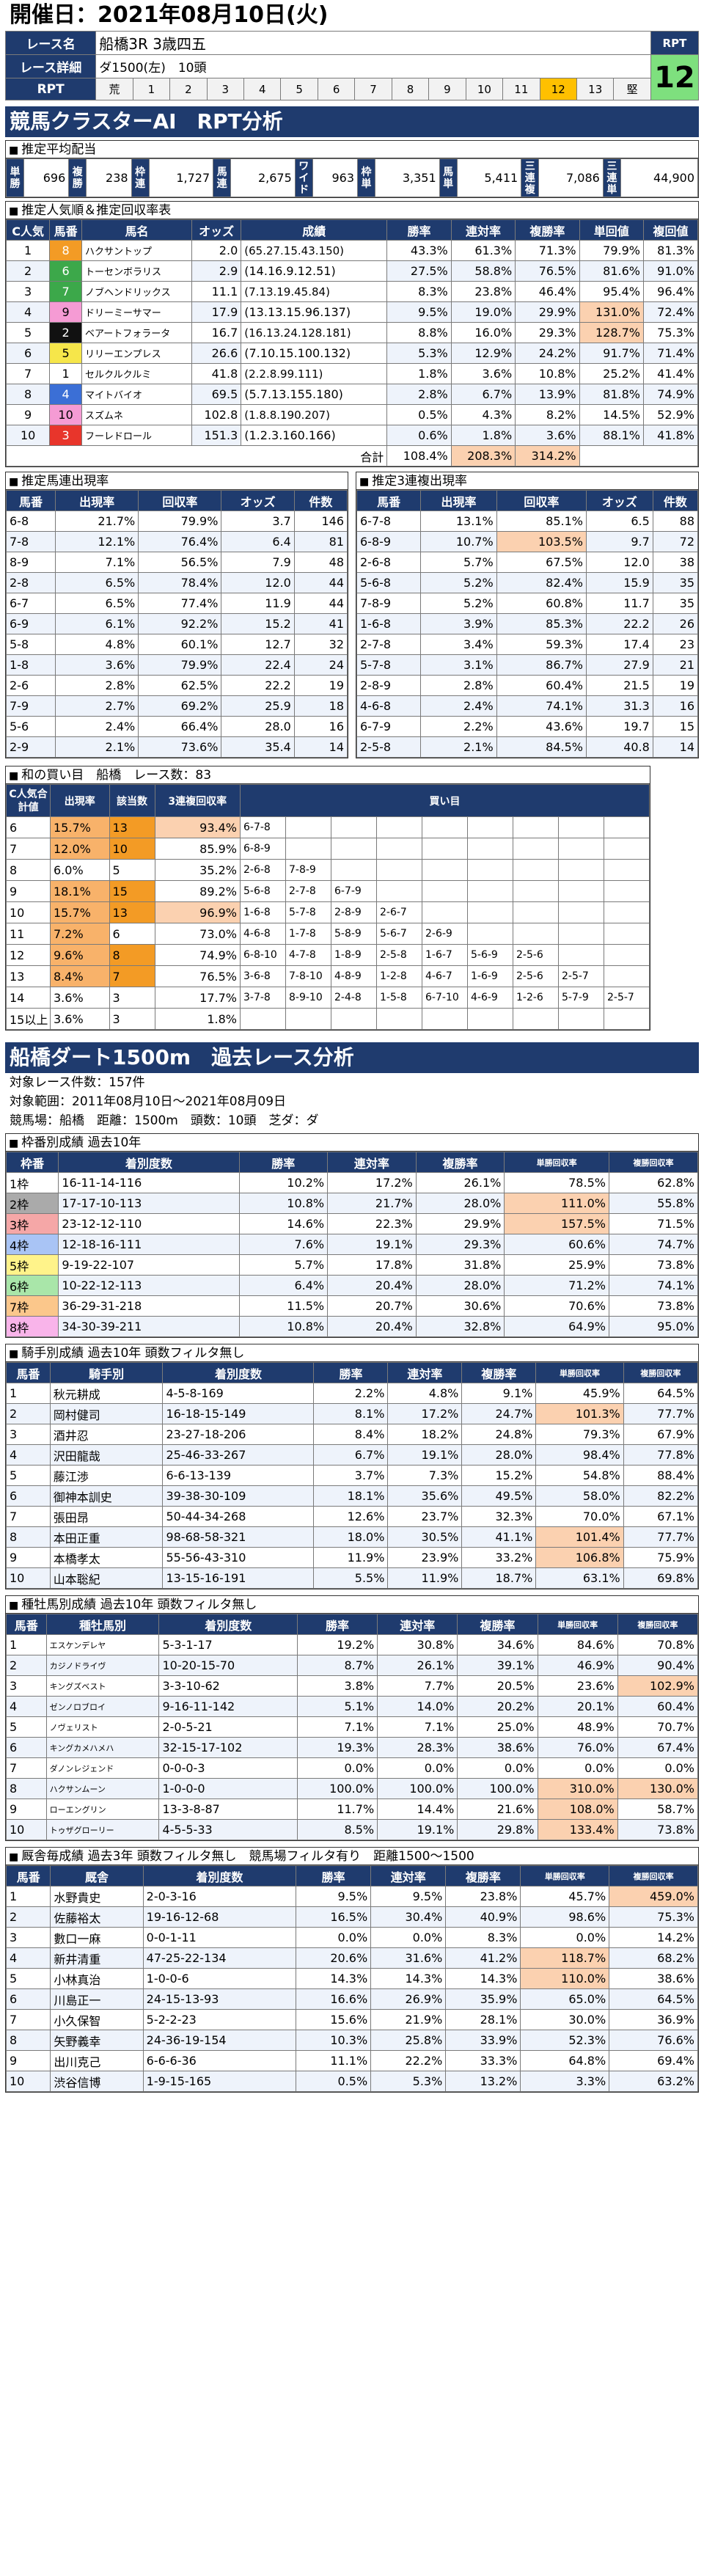 This screenshot has width=704, height=2576. I want to click on shubo-cell: 0-0-0-3, so click(228, 1768).